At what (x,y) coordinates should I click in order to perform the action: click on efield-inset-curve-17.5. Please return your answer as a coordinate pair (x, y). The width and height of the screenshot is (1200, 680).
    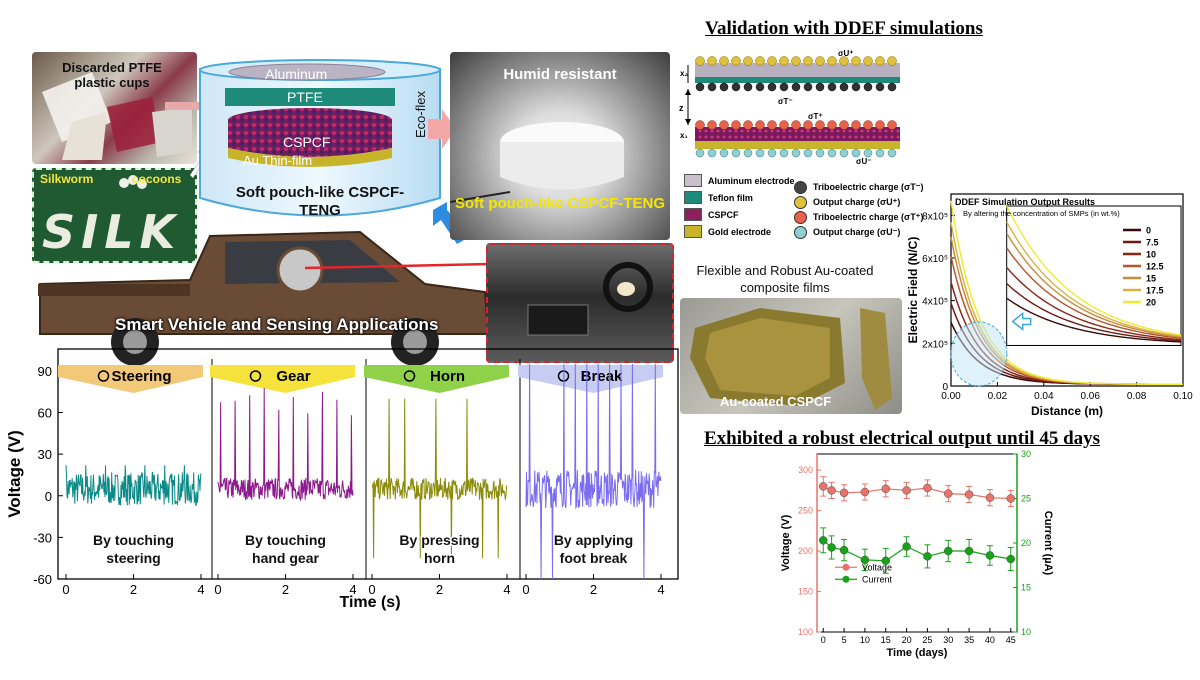
    Looking at the image, I should click on (1094, 279).